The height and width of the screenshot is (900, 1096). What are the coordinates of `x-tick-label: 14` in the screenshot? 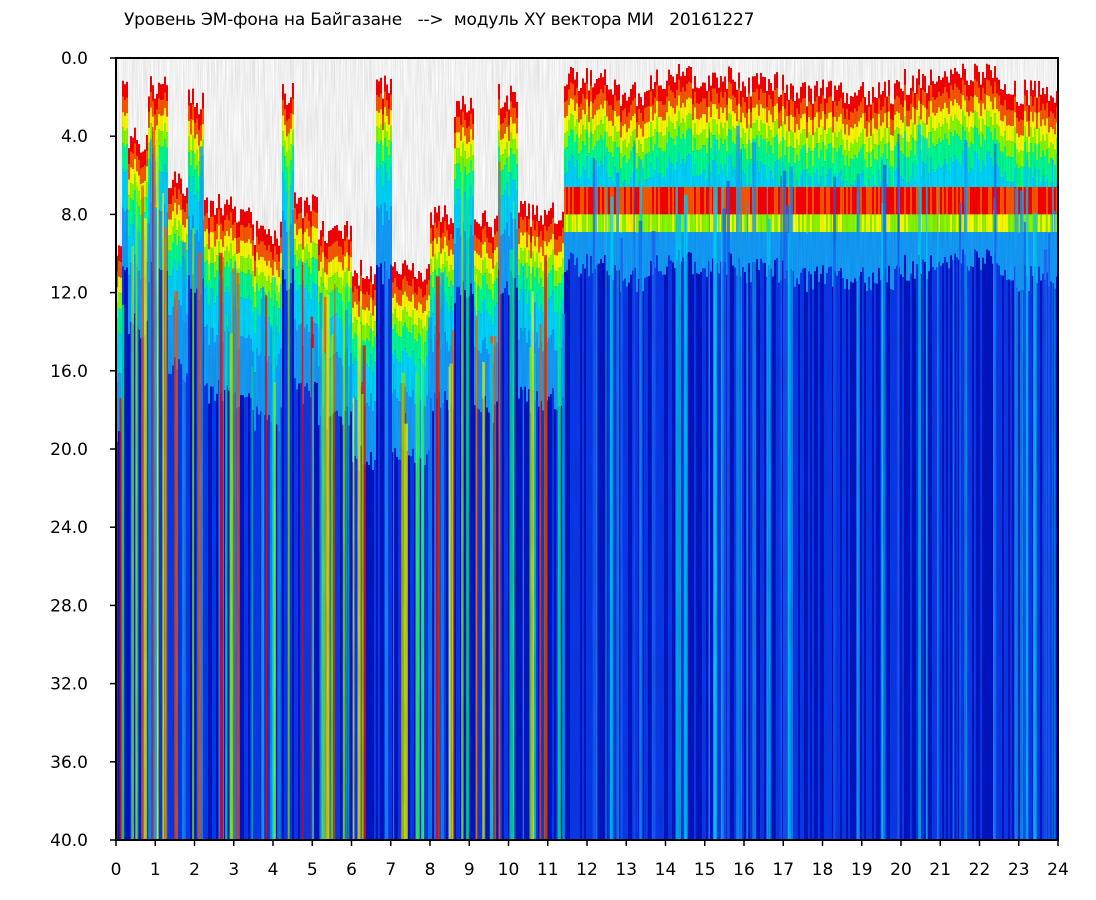 It's located at (666, 870).